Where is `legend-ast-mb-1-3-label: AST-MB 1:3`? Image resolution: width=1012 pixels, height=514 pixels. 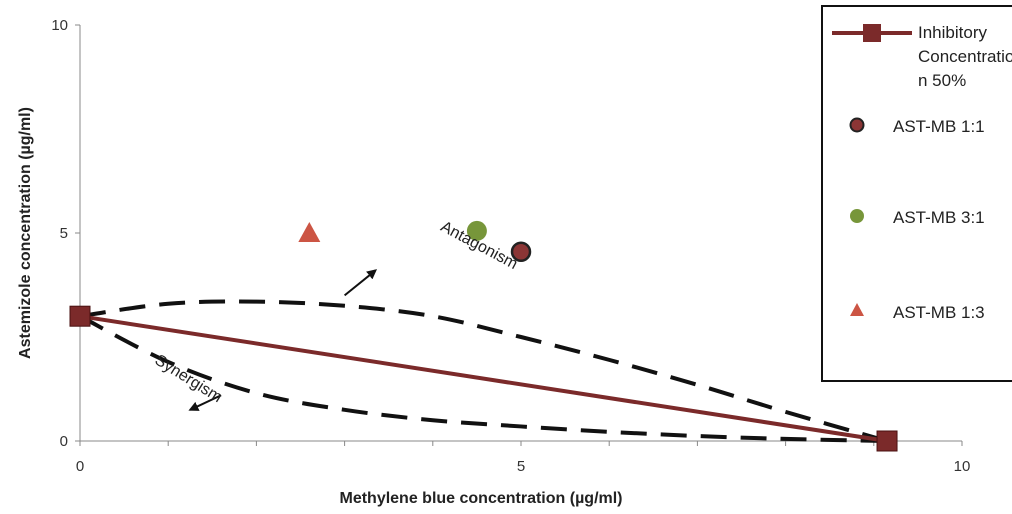
legend-ast-mb-1-3-label: AST-MB 1:3 is located at coordinates (939, 312).